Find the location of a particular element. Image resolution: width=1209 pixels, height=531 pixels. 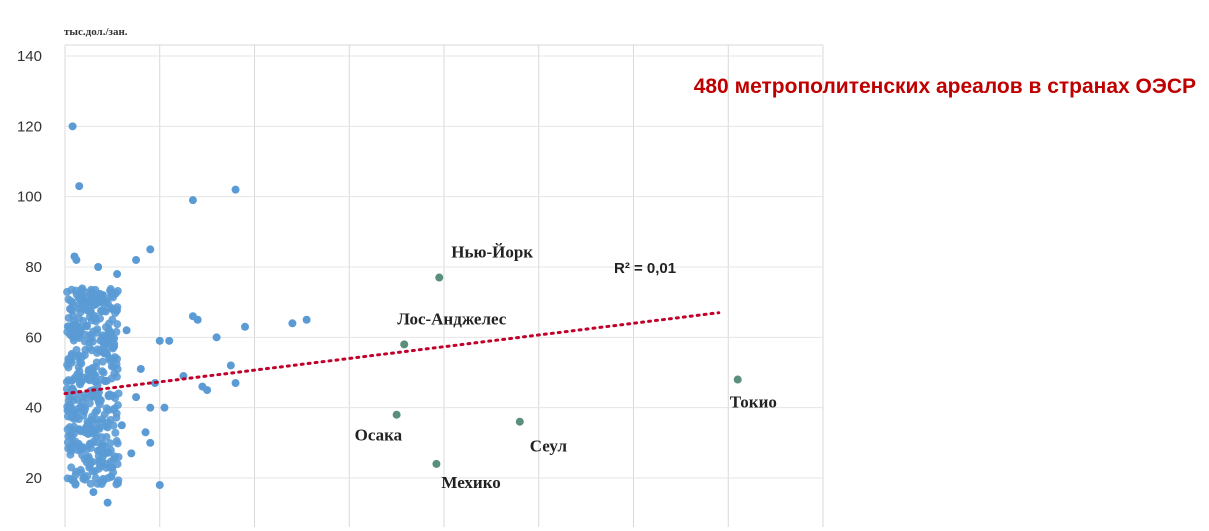

point-label: Токио is located at coordinates (753, 402).